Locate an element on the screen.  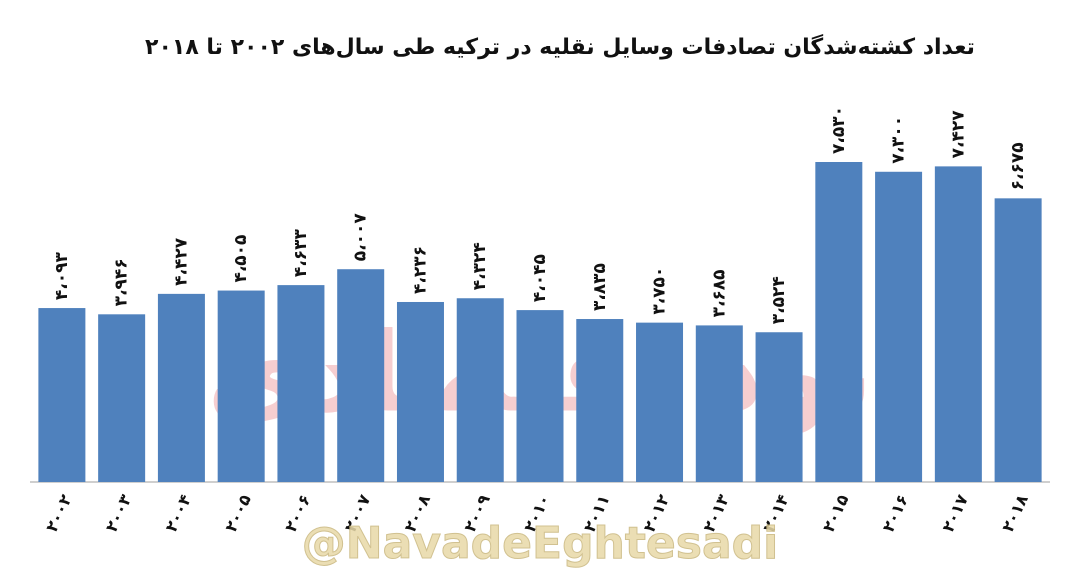
value-label: ۴،۰۹۳ is located at coordinates (62, 275).